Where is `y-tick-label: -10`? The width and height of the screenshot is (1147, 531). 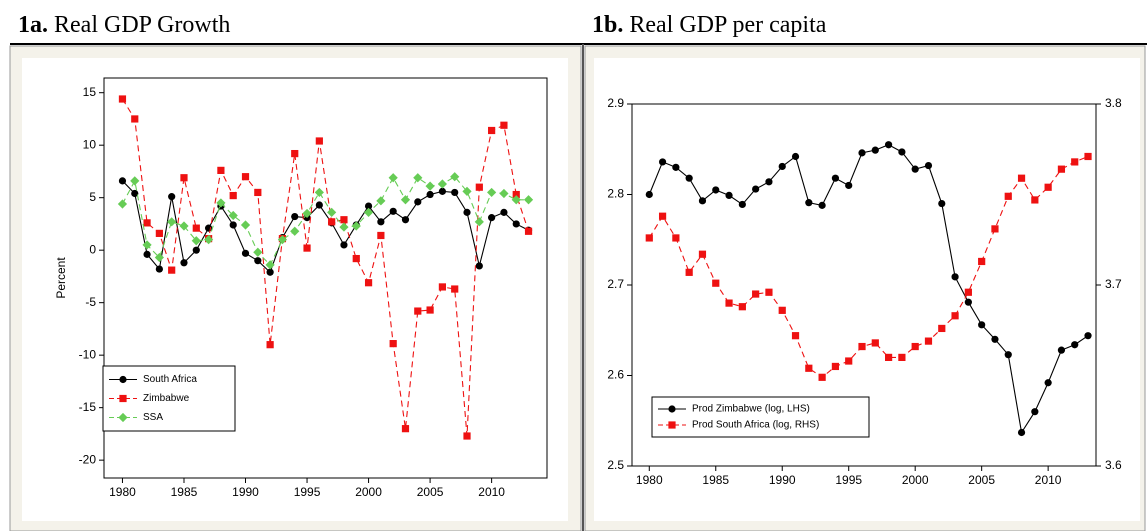 y-tick-label: -10 is located at coordinates (88, 354).